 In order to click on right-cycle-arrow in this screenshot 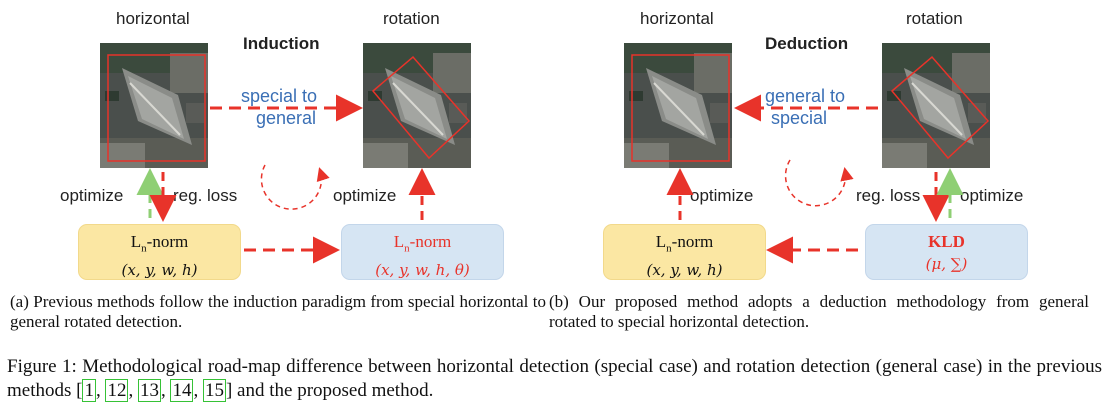, I will do `click(819, 183)`.